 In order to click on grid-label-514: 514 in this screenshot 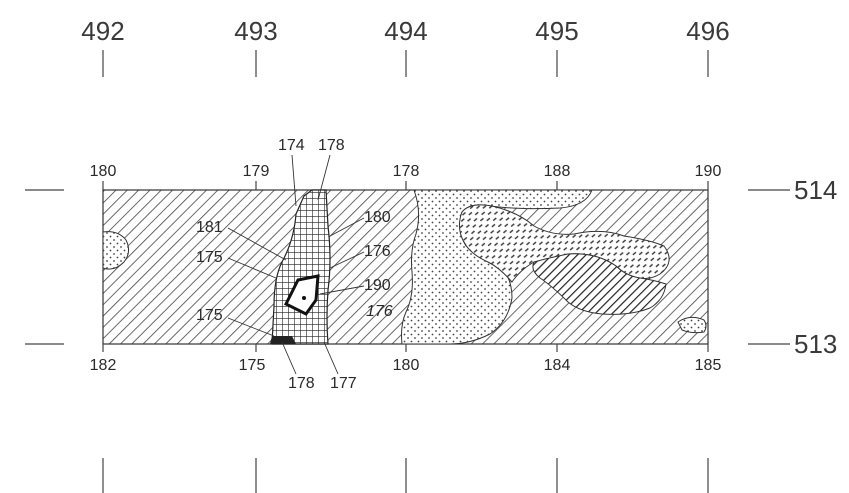, I will do `click(815, 190)`.